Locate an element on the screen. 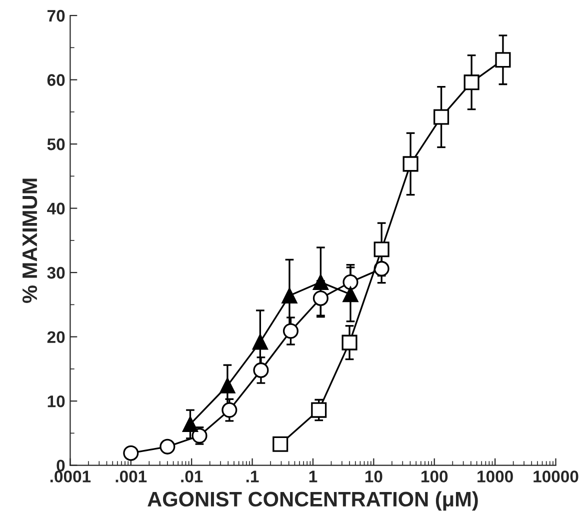 This screenshot has height=517, width=585. y-axis-title: % MAXIMUM is located at coordinates (30, 240).